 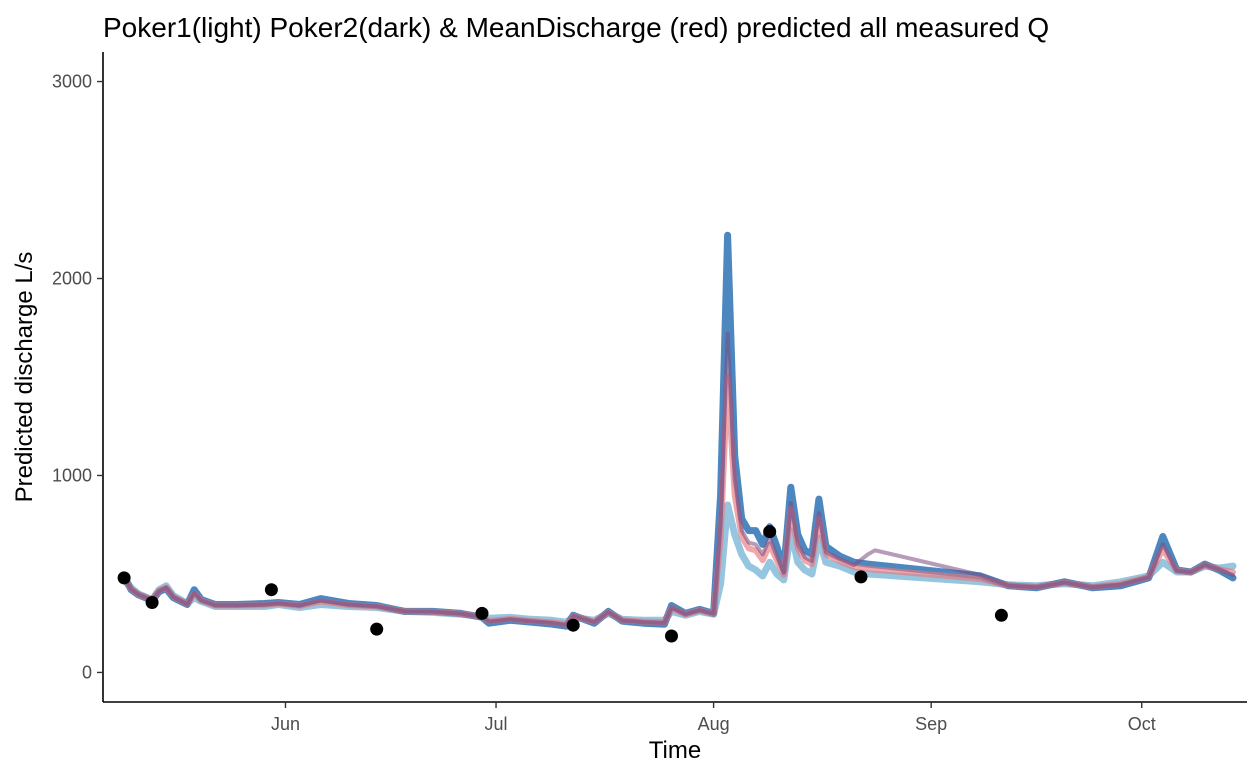 I want to click on y-tick-label: 3000, so click(x=72, y=82).